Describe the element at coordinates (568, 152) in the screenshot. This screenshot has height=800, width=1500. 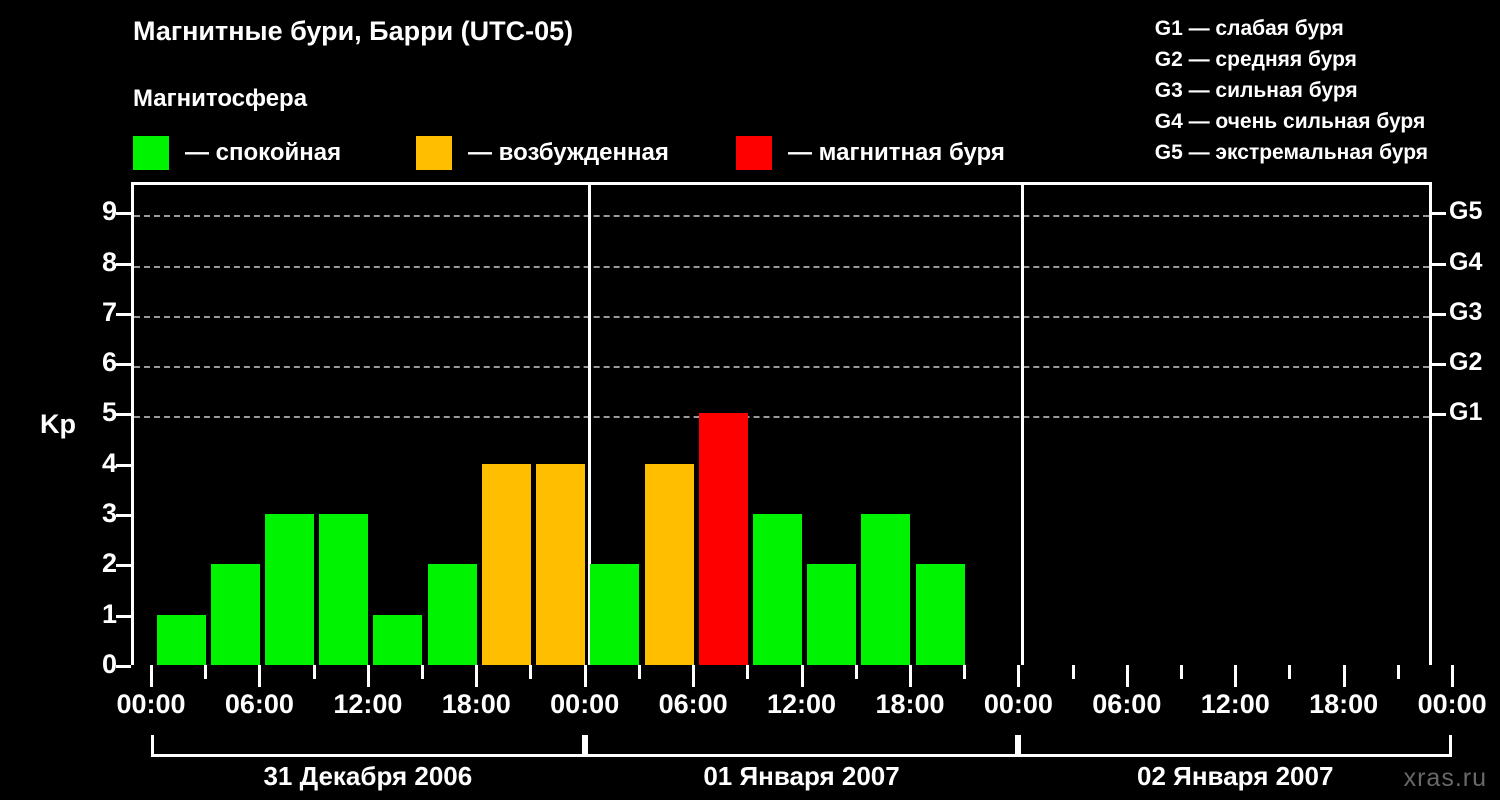
I see `legend-label-active: — возбужденная` at that location.